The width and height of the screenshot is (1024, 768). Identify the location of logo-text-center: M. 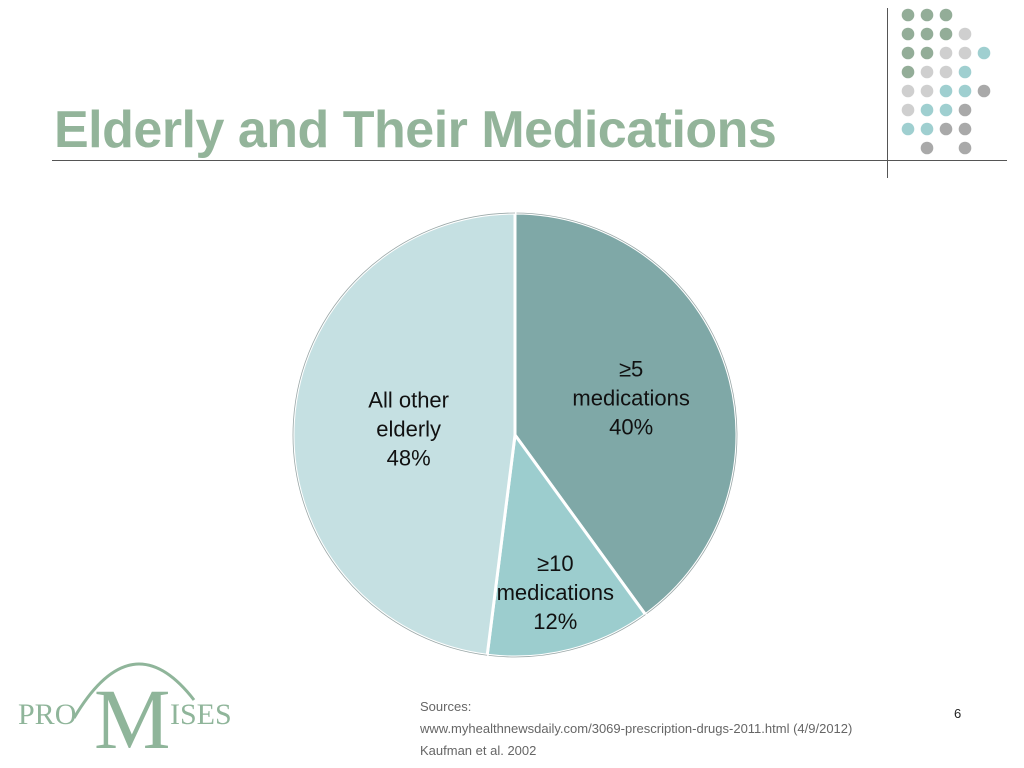
(132, 715).